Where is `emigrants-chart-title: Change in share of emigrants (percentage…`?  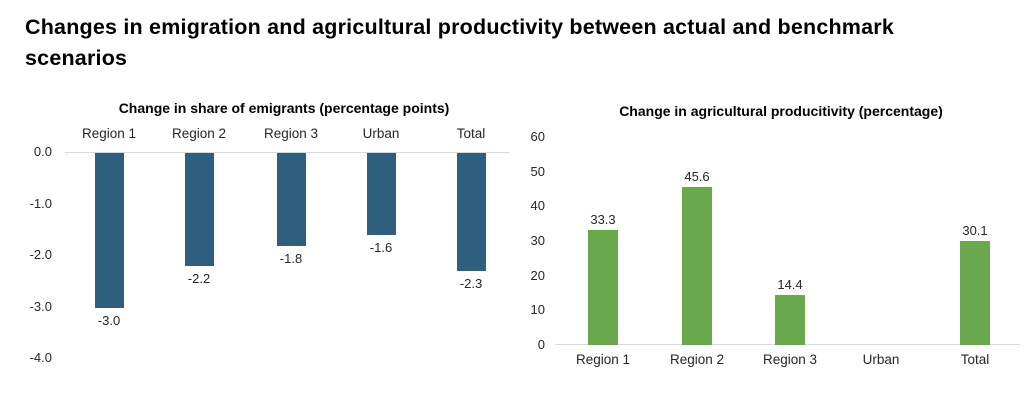 emigrants-chart-title: Change in share of emigrants (percentage… is located at coordinates (284, 108).